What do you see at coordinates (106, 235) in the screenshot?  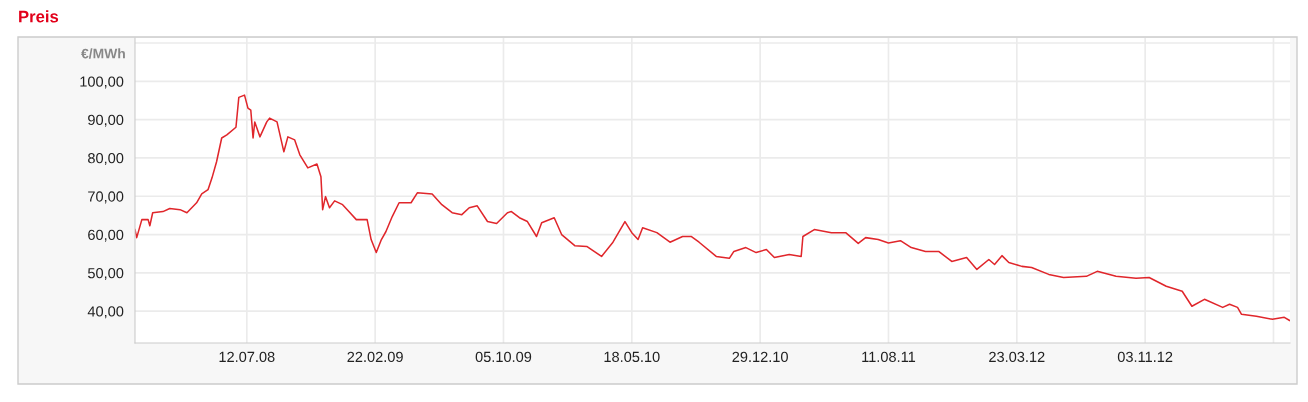 I see `y-tick-label: 60,00` at bounding box center [106, 235].